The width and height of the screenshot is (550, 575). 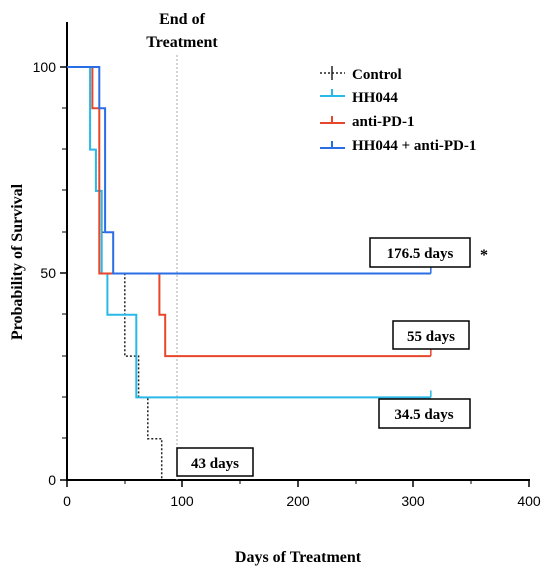 I want to click on end-of-treatment-label-line1: End of, so click(x=182, y=19).